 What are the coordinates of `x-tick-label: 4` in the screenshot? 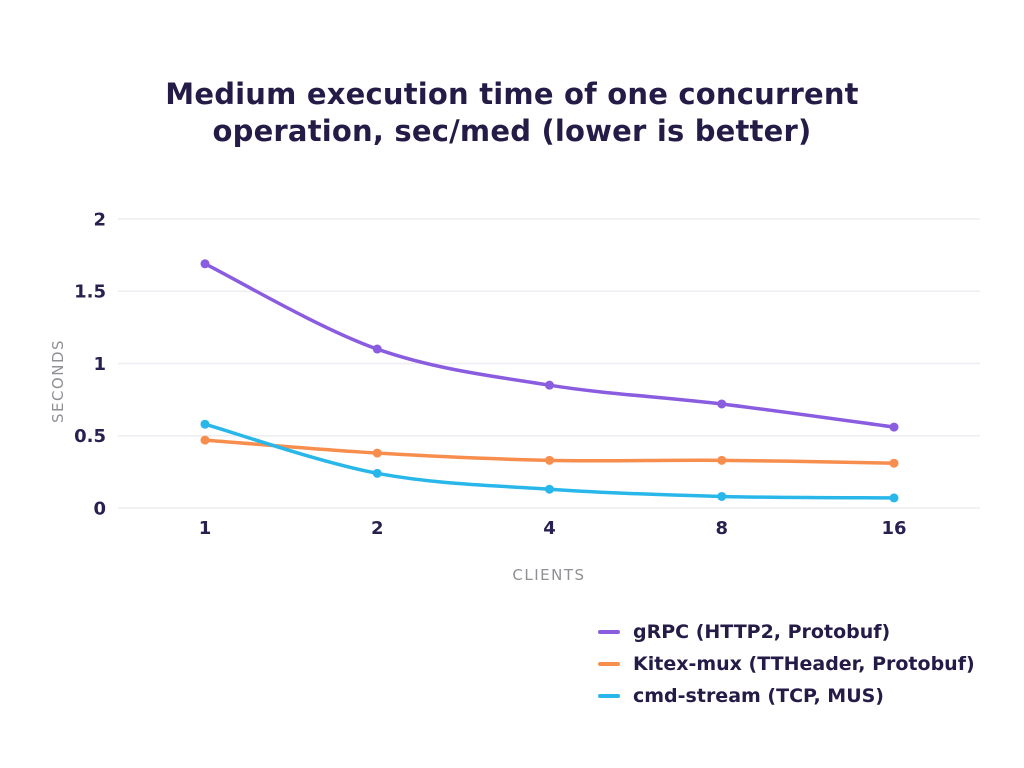 It's located at (549, 528).